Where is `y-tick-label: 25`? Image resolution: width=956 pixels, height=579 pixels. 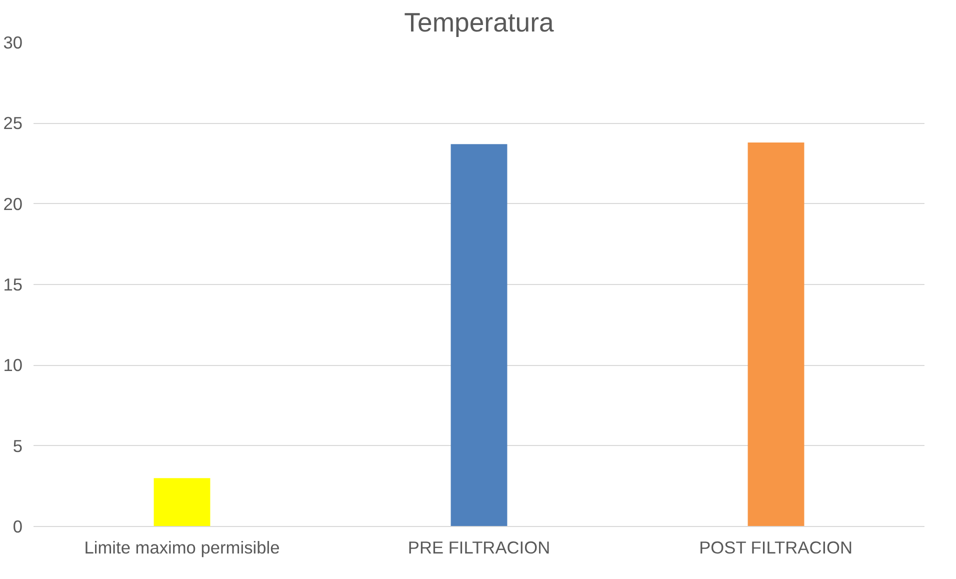 y-tick-label: 25 is located at coordinates (13, 123).